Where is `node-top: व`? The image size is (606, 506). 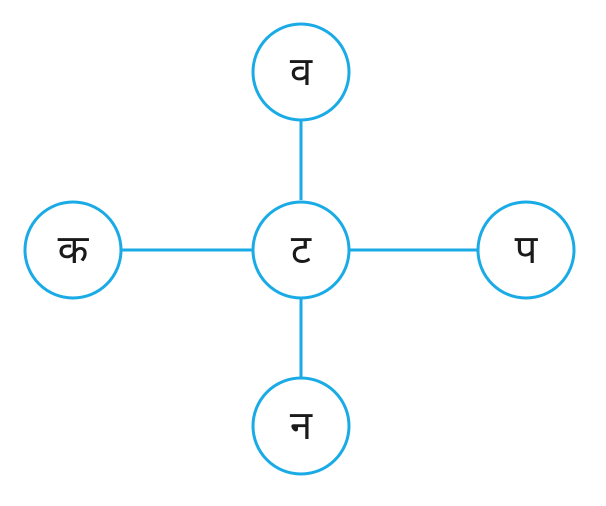
node-top: व is located at coordinates (301, 72).